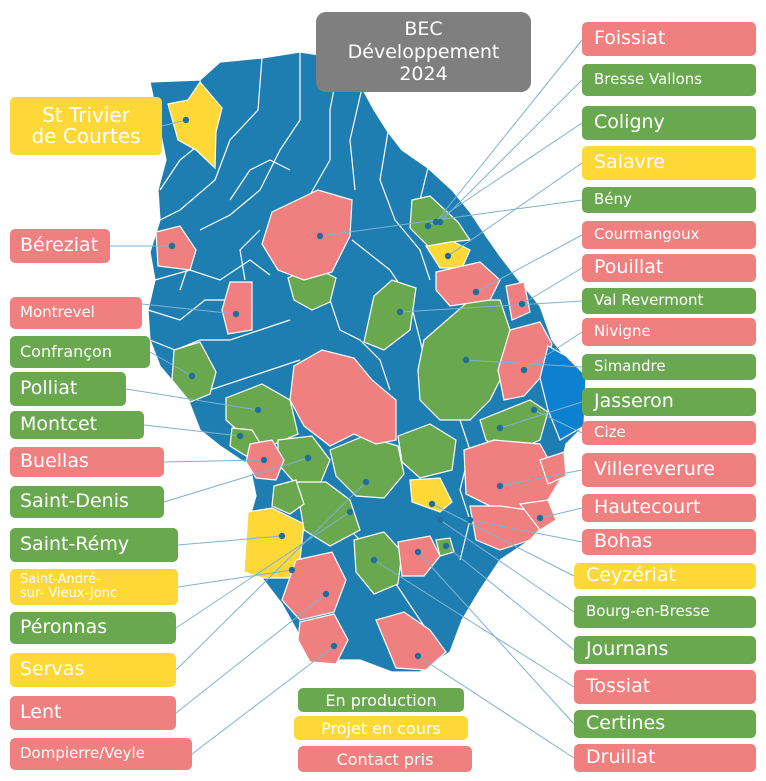 This screenshot has width=766, height=781. I want to click on title-line-1: BEC, so click(423, 28).